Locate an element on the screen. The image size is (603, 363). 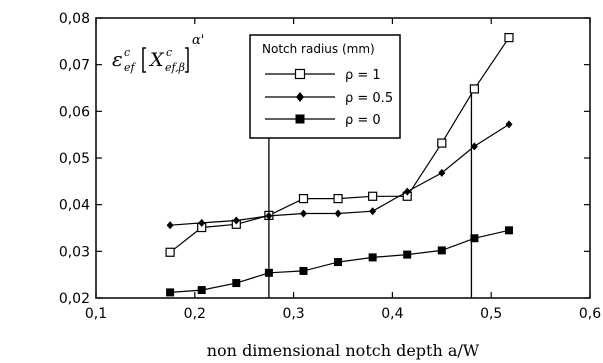
ylabel-main-sub: ef is located at coordinates (130, 67).